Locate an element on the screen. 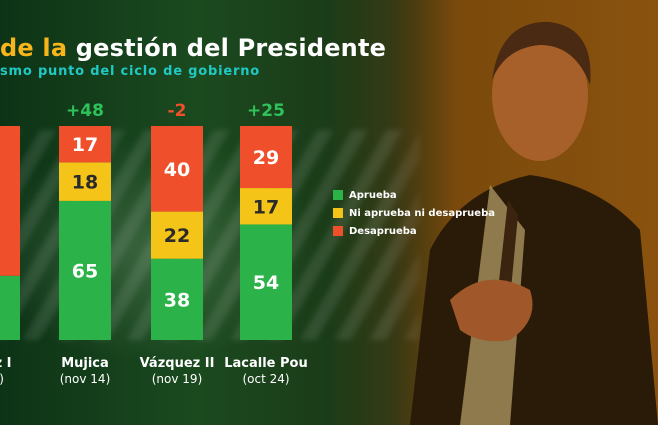 This screenshot has width=658, height=425. legend-item-desaprueba: Desaprueba is located at coordinates (414, 231).